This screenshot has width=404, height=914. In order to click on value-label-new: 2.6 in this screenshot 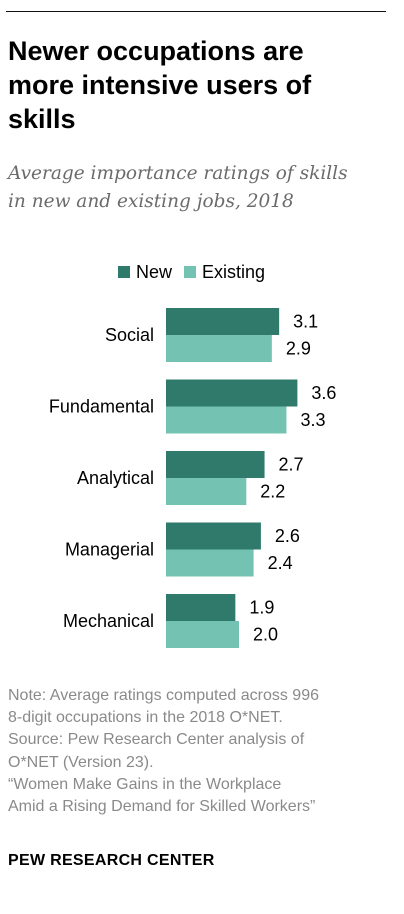, I will do `click(287, 536)`.